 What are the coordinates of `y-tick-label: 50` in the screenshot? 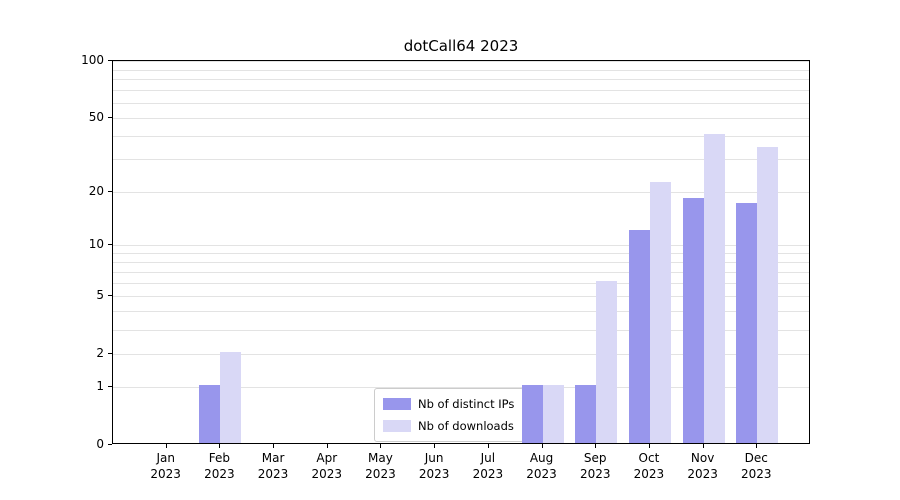 It's located at (96, 116).